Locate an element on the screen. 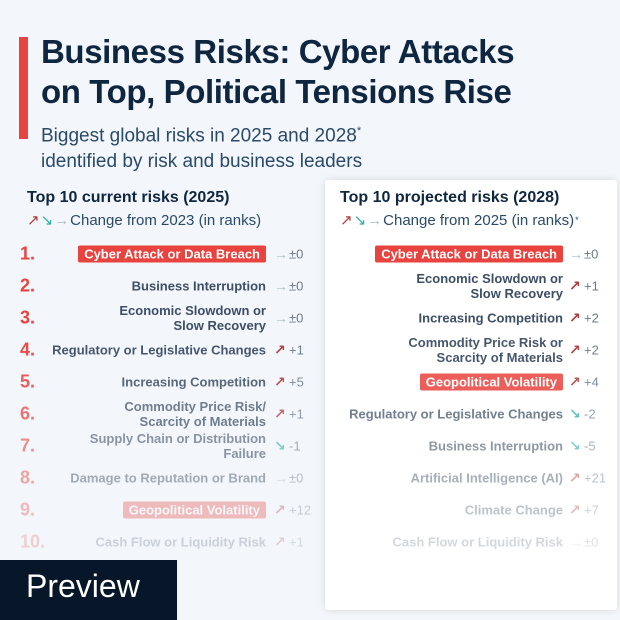 The image size is (620, 620). rank-change: +21 is located at coordinates (595, 478).